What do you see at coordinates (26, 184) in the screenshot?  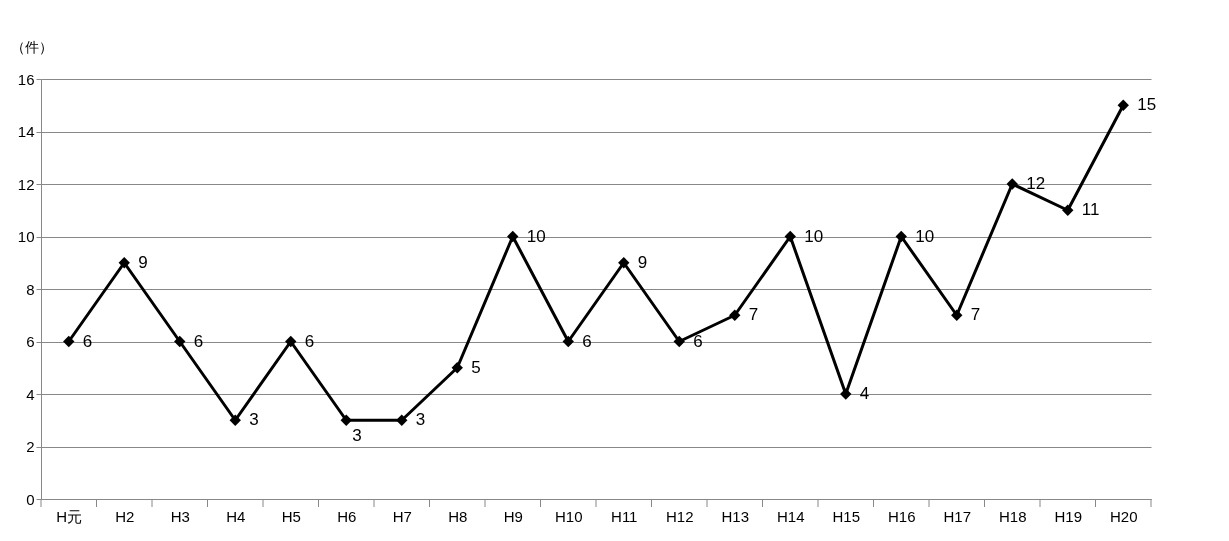 I see `y-tick-label: 12` at bounding box center [26, 184].